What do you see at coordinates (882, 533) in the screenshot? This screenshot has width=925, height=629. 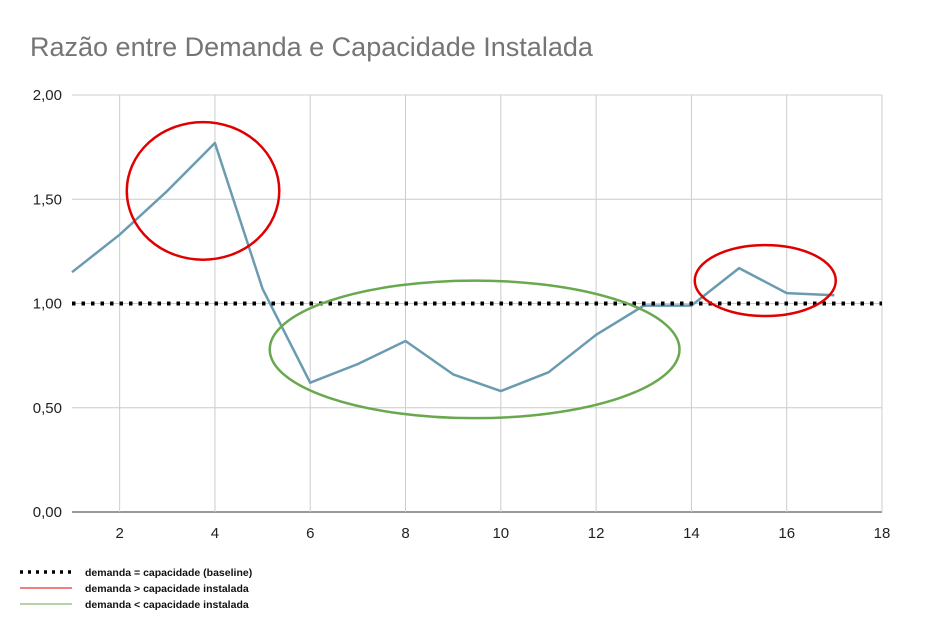 I see `x-tick-label: 18` at bounding box center [882, 533].